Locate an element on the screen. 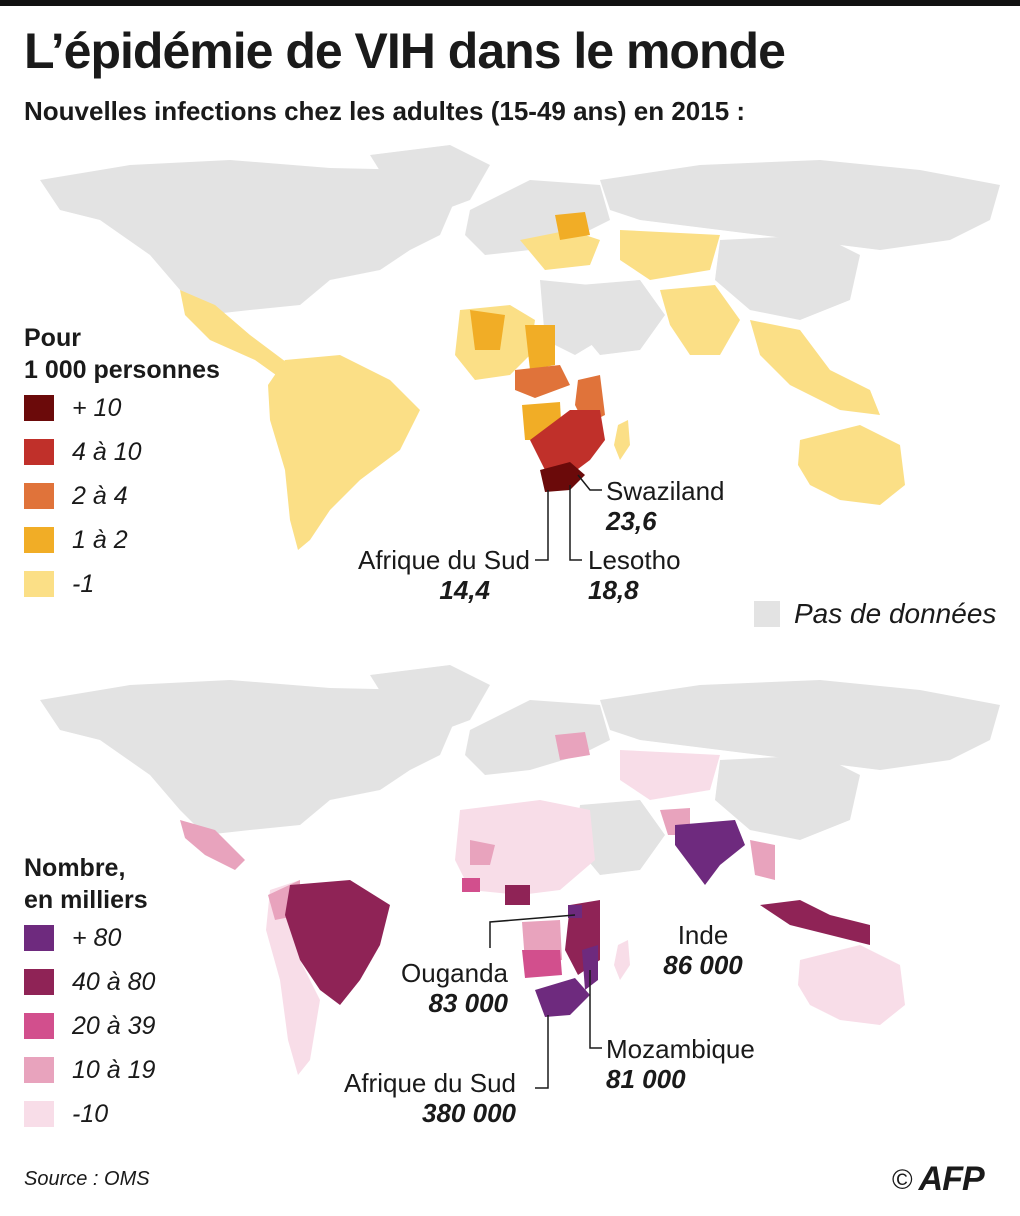 The height and width of the screenshot is (1216, 1020). page-title: L’épidémie de VIH dans le monde is located at coordinates (405, 51).